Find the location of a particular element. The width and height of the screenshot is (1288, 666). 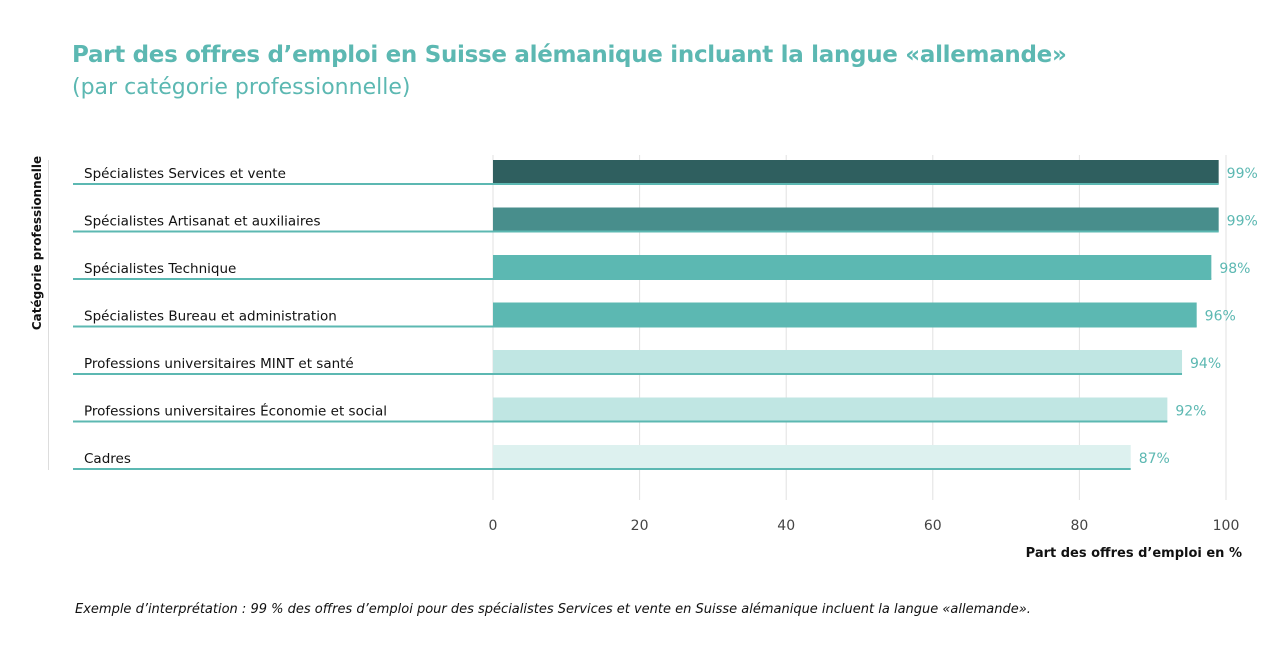

value-label: 98% is located at coordinates (1234, 269).